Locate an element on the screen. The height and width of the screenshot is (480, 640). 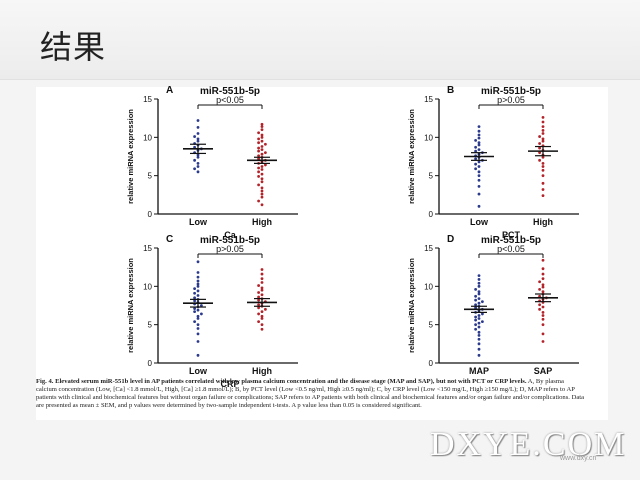
slide-title: 结果 is located at coordinates (73, 47).